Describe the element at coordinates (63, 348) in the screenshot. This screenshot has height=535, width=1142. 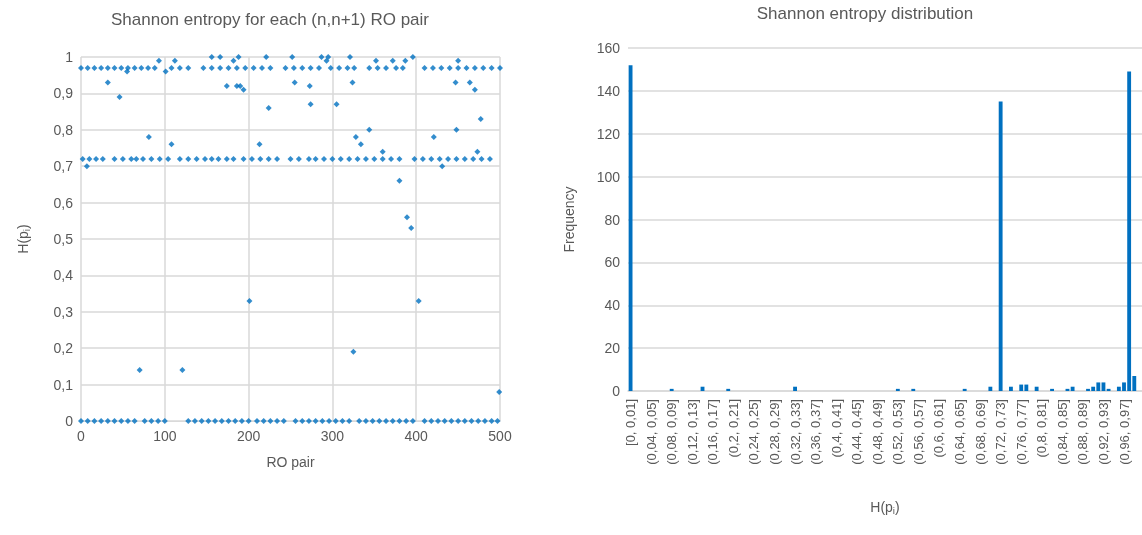
I see `y-tick-label: 0,2` at that location.